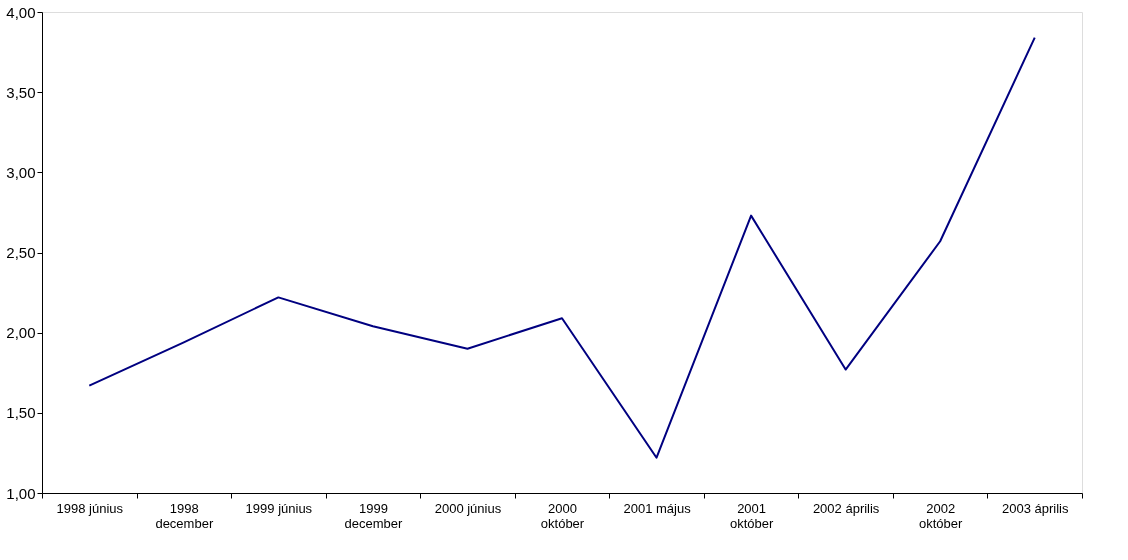 The height and width of the screenshot is (560, 1128). Describe the element at coordinates (21, 12) in the screenshot. I see `y-tick-label: 4,00` at that location.